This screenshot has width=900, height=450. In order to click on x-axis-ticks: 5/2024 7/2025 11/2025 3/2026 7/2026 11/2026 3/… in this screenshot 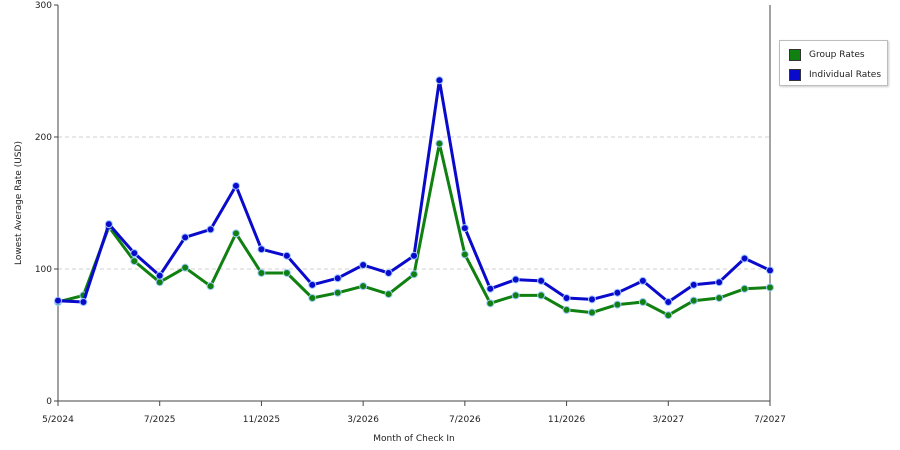, I will do `click(414, 413)`.